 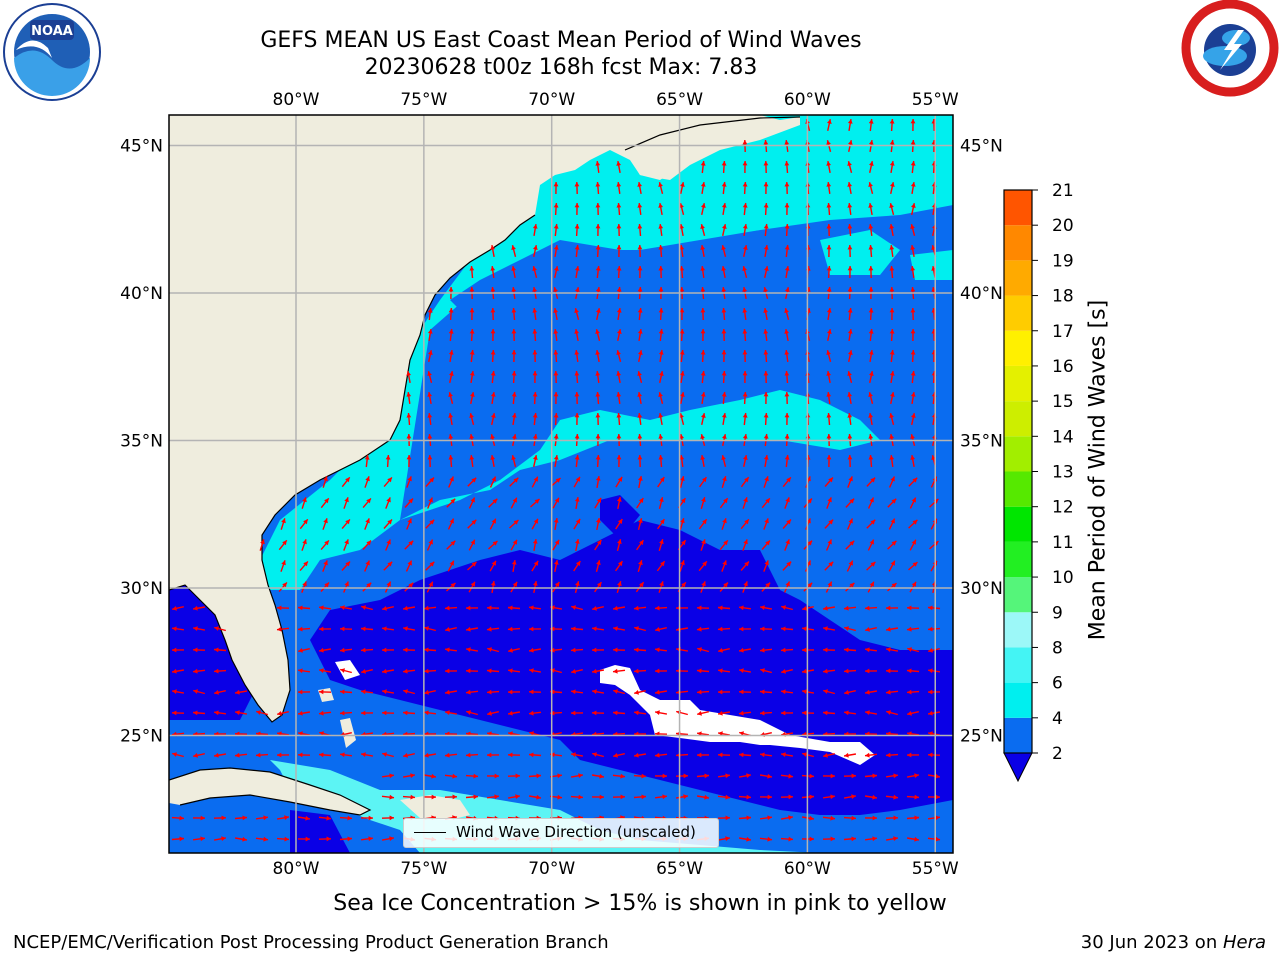 I want to click on colorbar-tick-label: 16, so click(x=1063, y=367).